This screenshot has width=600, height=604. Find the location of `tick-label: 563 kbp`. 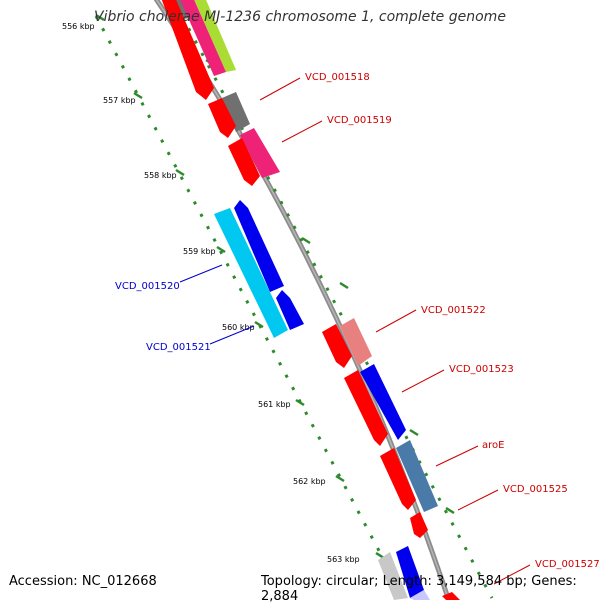

tick-label: 563 kbp is located at coordinates (343, 559).